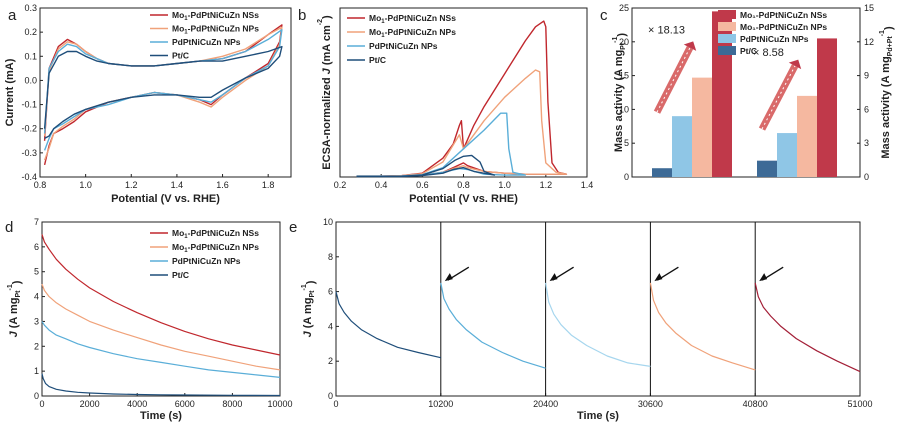 Image resolution: width=898 pixels, height=428 pixels. Describe the element at coordinates (622, 35) in the screenshot. I see `panel-c-ylabel-left-part: )` at that location.